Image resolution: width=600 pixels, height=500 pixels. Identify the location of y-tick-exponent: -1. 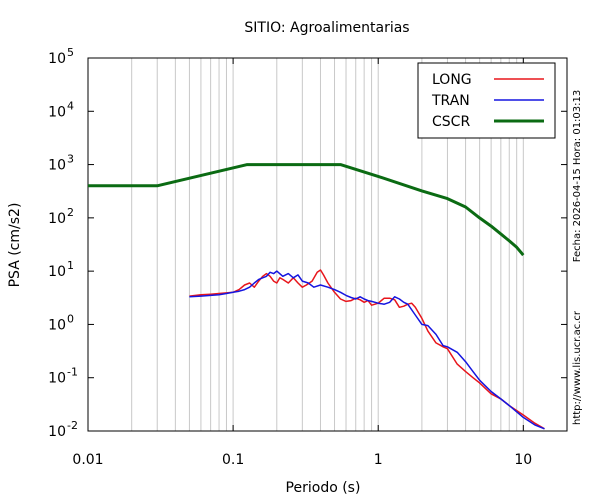
(72, 372).